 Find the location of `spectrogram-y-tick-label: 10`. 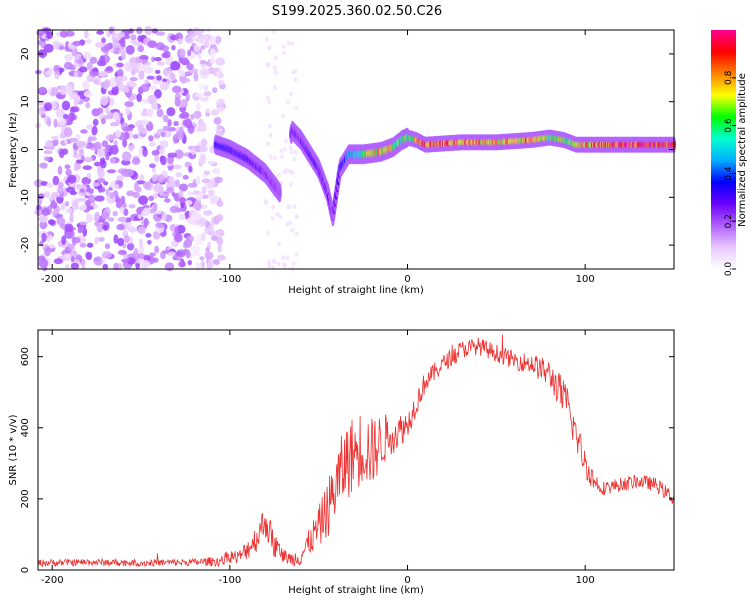

spectrogram-y-tick-label: 10 is located at coordinates (25, 101).